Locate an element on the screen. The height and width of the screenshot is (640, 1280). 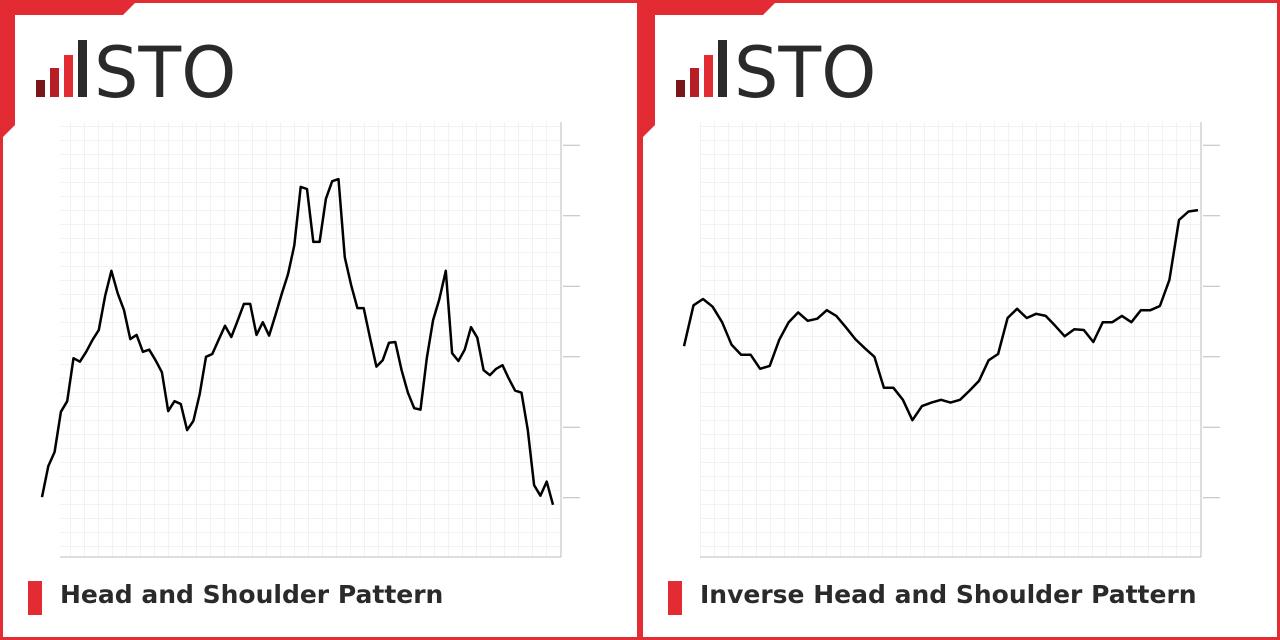
price-line is located at coordinates (940, 315).